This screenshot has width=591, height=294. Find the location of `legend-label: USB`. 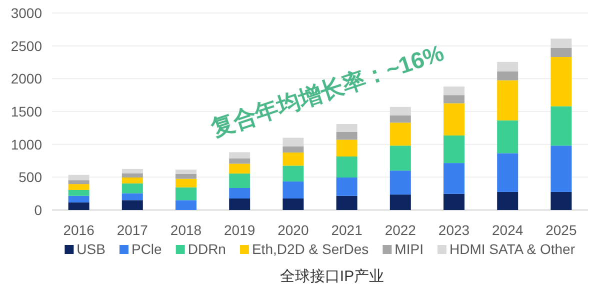

legend-label: USB is located at coordinates (91, 249).